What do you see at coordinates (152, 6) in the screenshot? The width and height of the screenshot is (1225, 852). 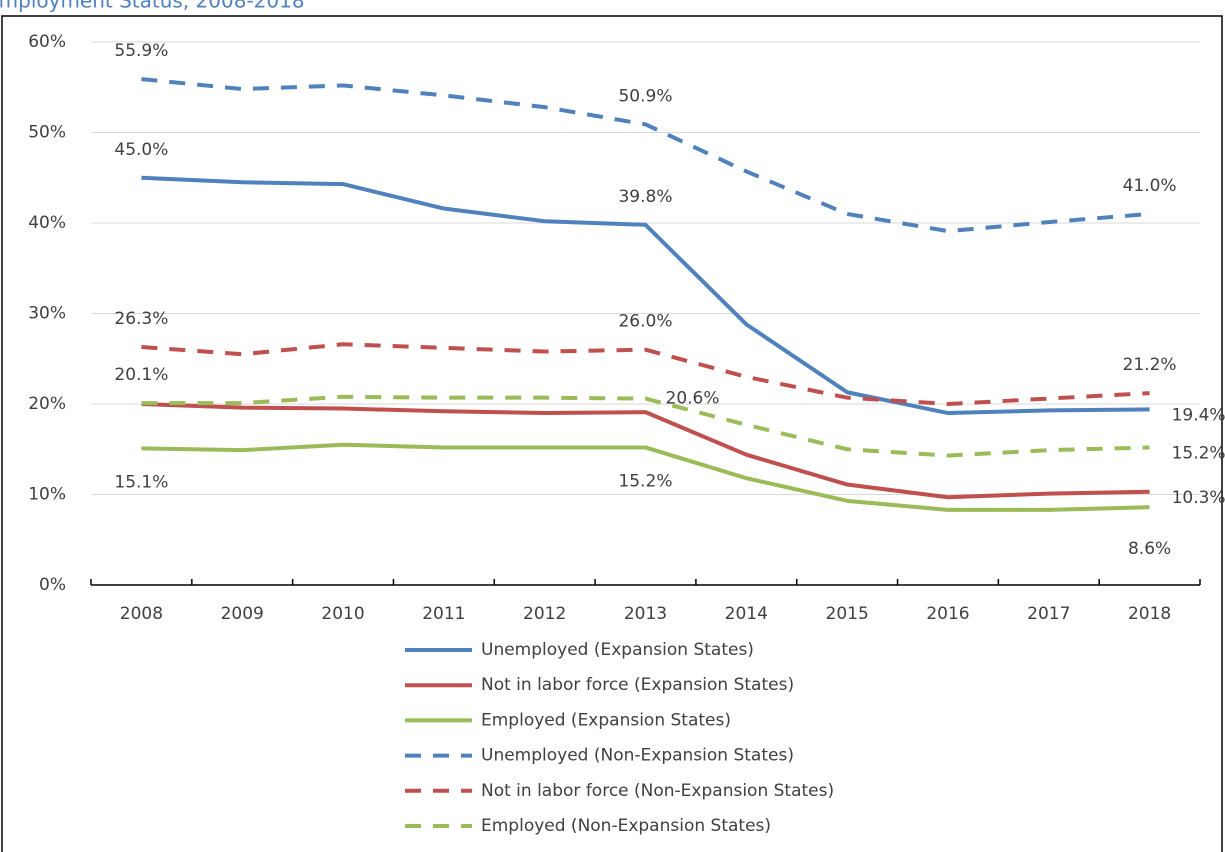 I see `chart-title: Employment Status, 2008-2018` at bounding box center [152, 6].